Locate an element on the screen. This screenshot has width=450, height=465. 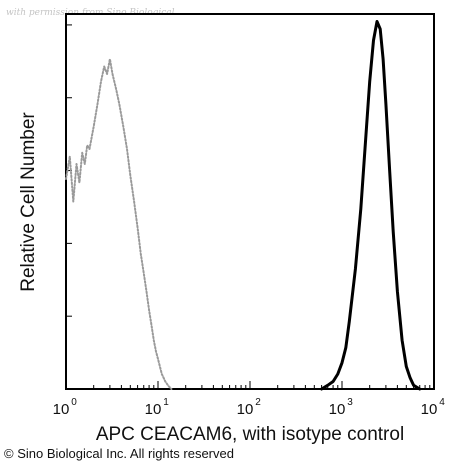
x-axis-title: APC CEACAM6, with isotype control is located at coordinates (250, 434).